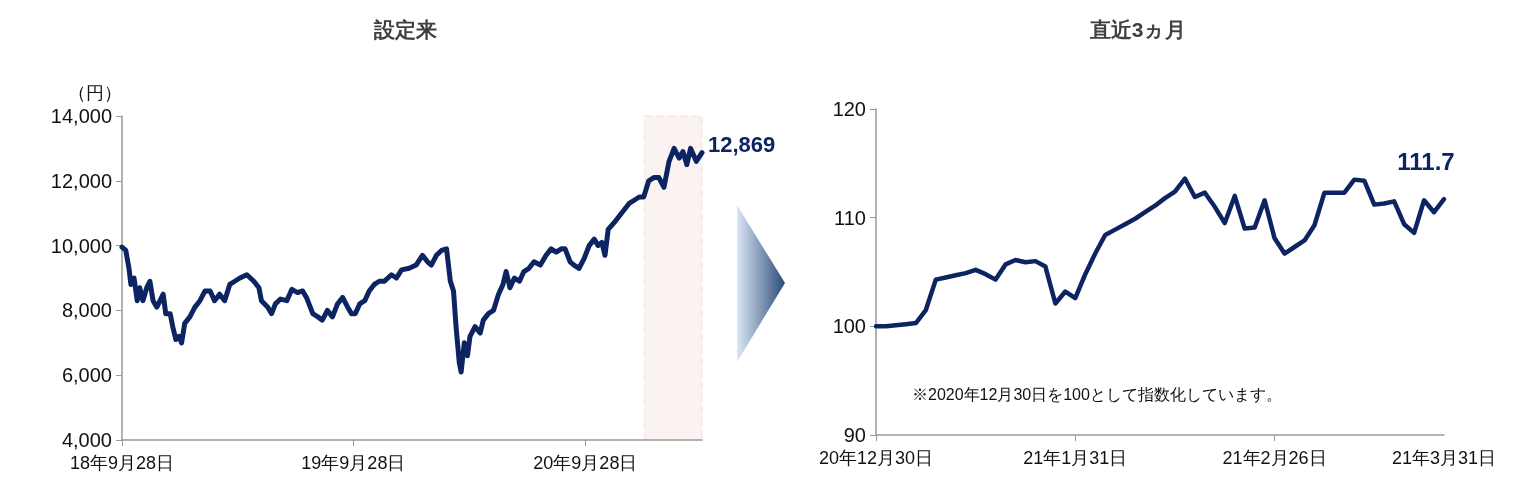  Describe the element at coordinates (404, 29) in the screenshot. I see `chart-title: 設定来` at that location.